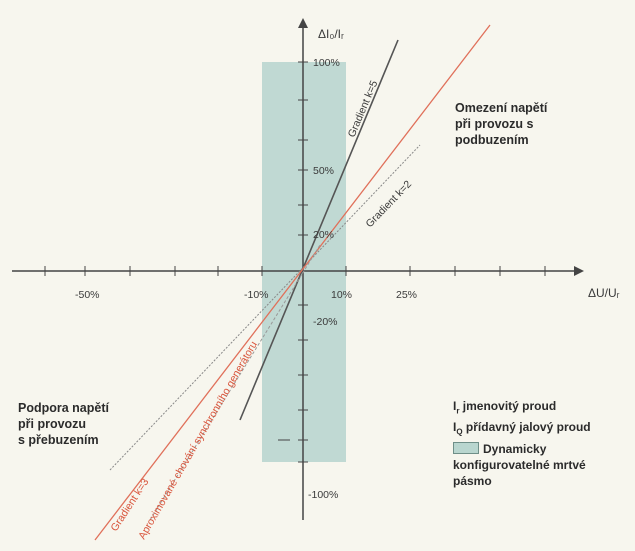 This screenshot has width=635, height=551. What do you see at coordinates (492, 140) in the screenshot?
I see `underexcitation-line-3: podbuzením` at bounding box center [492, 140].